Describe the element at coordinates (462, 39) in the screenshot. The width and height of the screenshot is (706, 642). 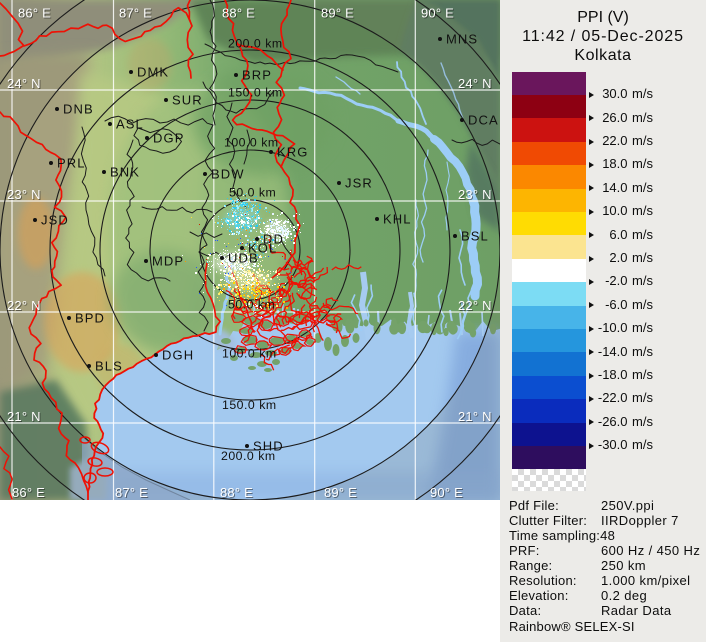
I see `svg-text: MNS` at that location.